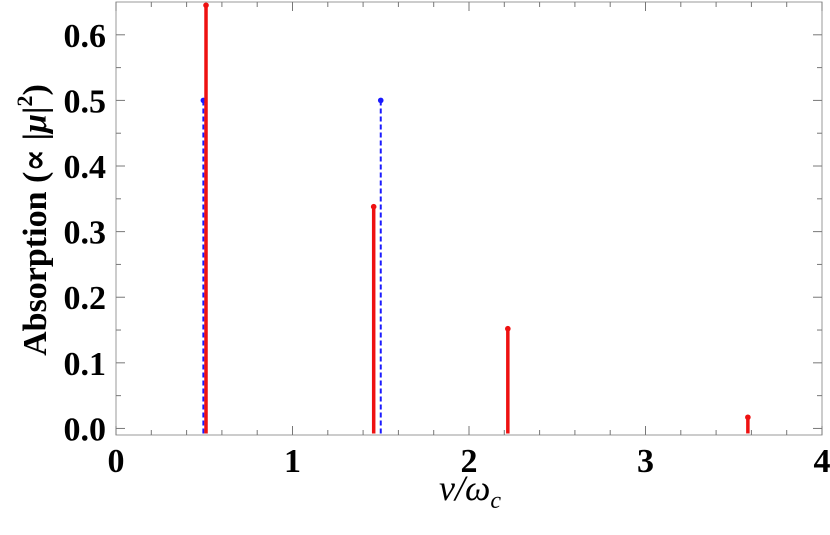 The width and height of the screenshot is (830, 535). What do you see at coordinates (85, 298) in the screenshot?
I see `y-tick-label: 0.2` at bounding box center [85, 298].